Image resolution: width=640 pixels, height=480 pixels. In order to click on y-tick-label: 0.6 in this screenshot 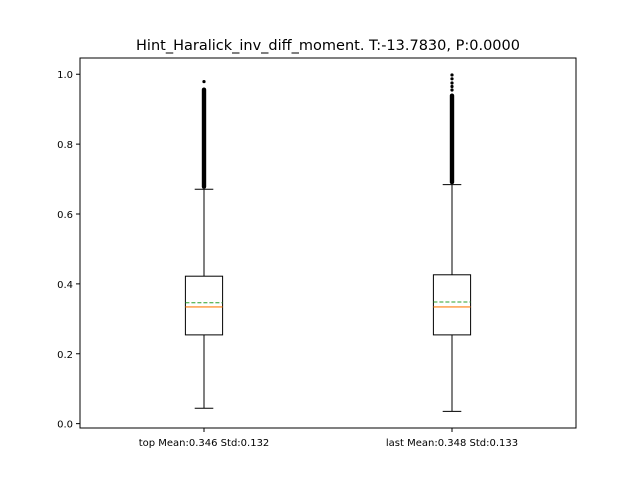, I will do `click(65, 215)`.